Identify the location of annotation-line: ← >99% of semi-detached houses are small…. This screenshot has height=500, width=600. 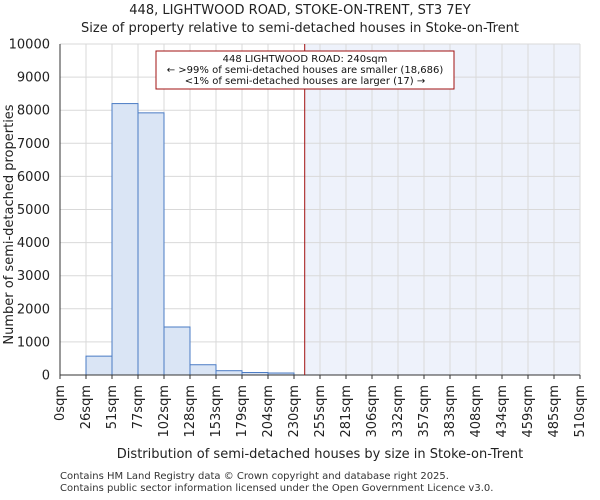
(305, 70).